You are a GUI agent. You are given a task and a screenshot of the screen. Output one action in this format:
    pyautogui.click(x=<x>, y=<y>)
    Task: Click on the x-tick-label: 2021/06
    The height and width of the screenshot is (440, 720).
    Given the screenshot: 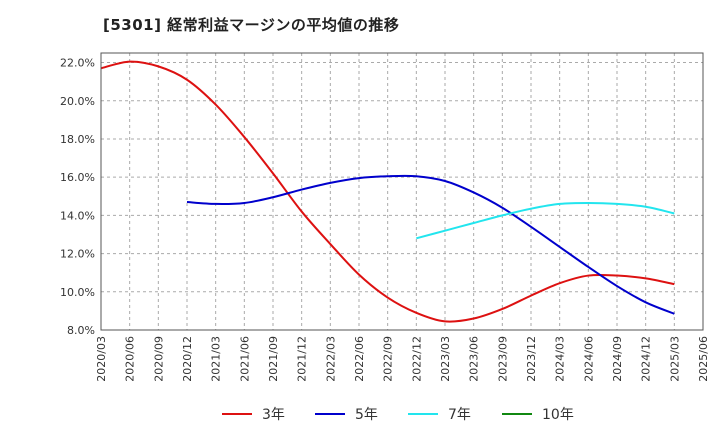 What is the action you would take?
    pyautogui.click(x=244, y=359)
    